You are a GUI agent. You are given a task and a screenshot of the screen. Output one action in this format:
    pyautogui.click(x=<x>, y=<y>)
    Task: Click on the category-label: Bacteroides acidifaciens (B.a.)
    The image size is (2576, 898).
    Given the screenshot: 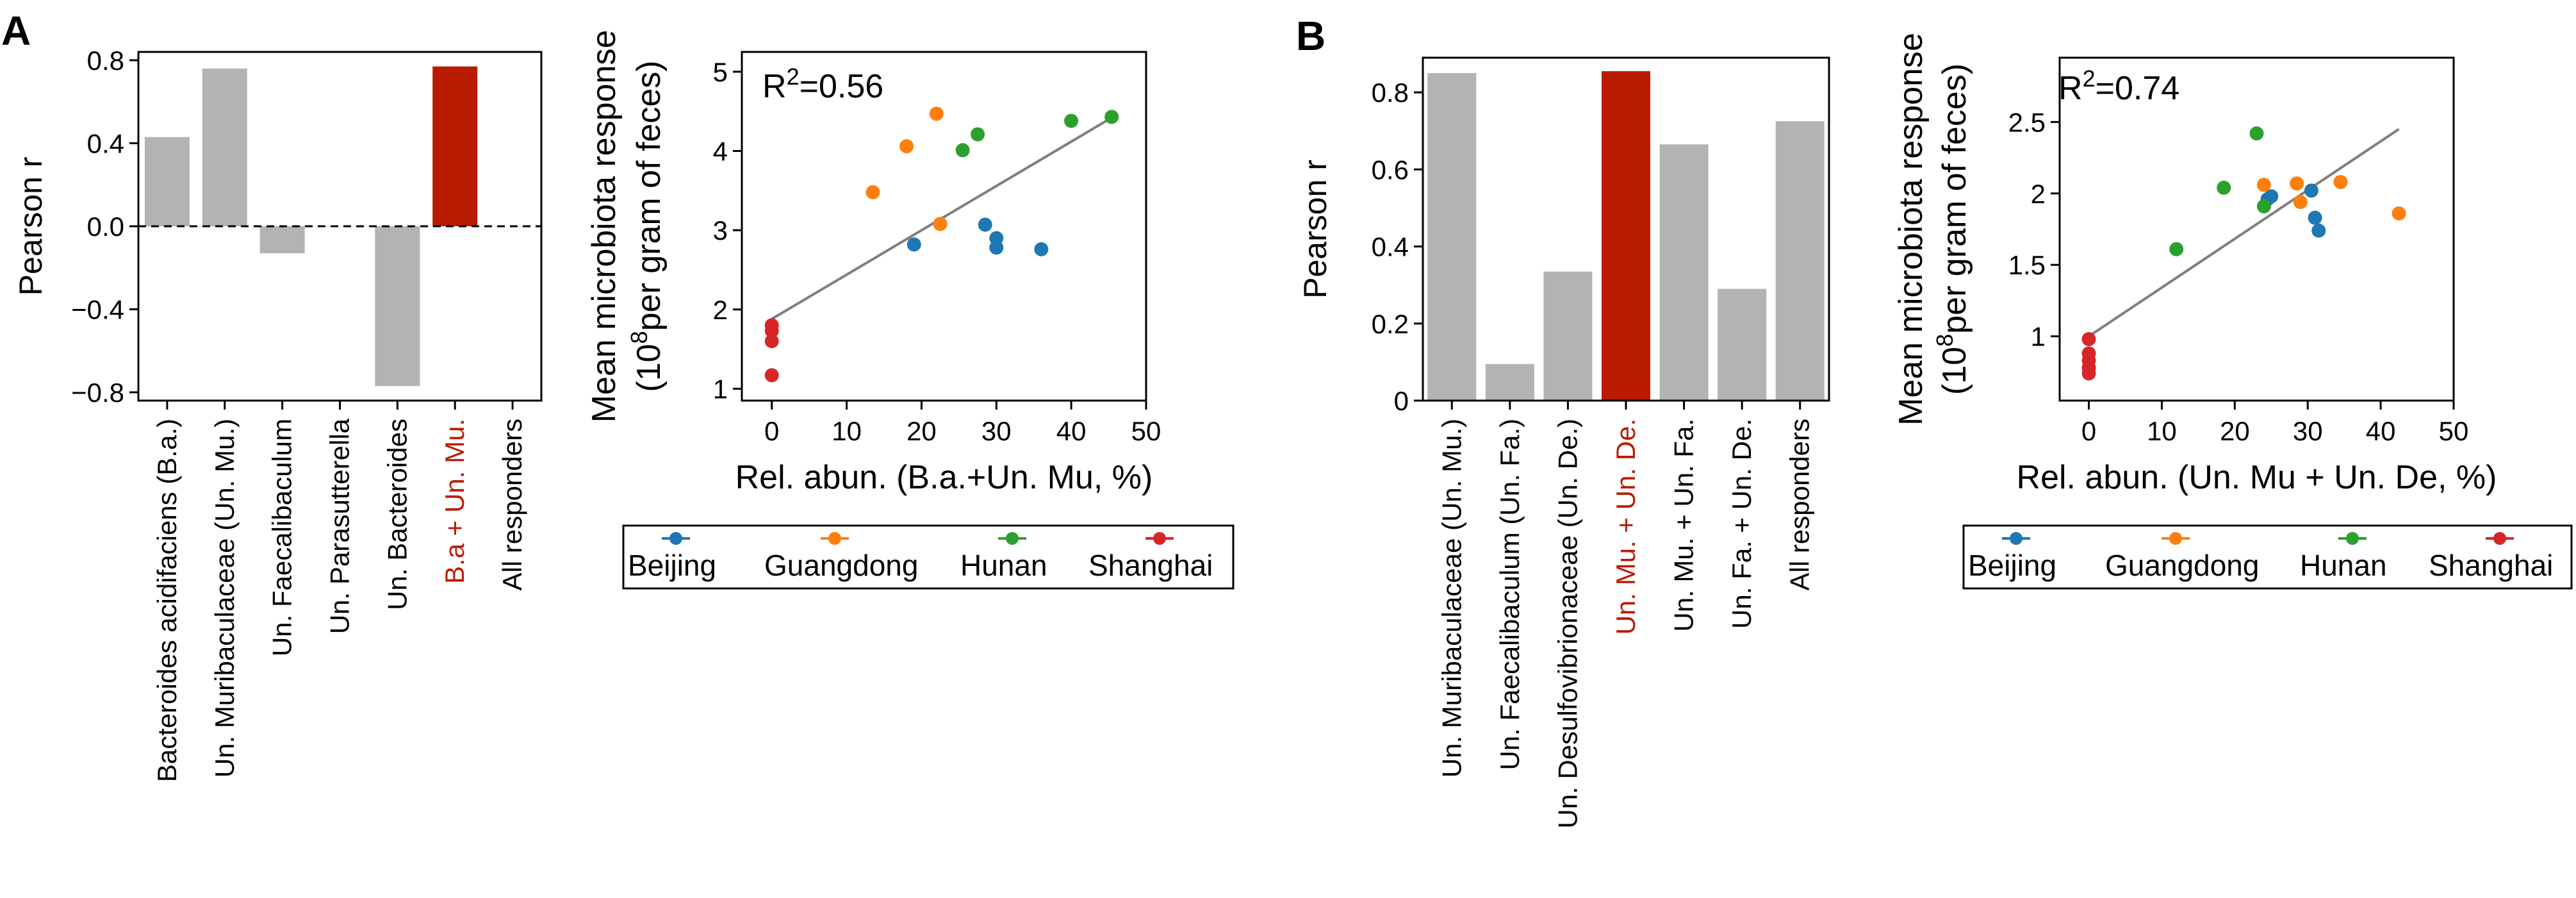 What is the action you would take?
    pyautogui.click(x=167, y=600)
    